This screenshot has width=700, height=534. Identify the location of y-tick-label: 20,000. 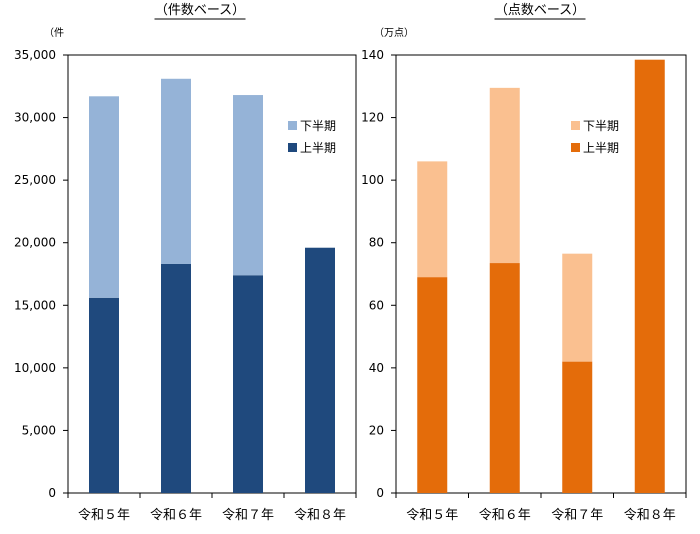
(35, 243).